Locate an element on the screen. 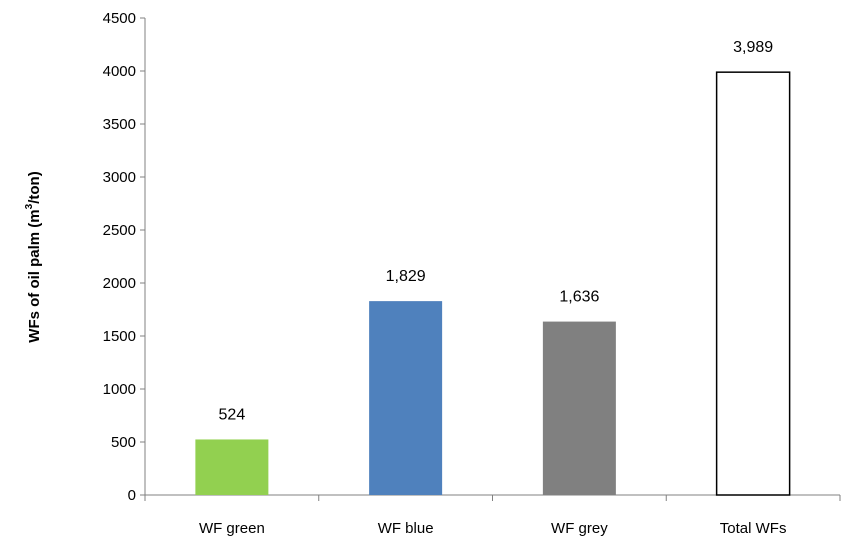 The image size is (867, 542). data-label: 1,829 is located at coordinates (406, 276).